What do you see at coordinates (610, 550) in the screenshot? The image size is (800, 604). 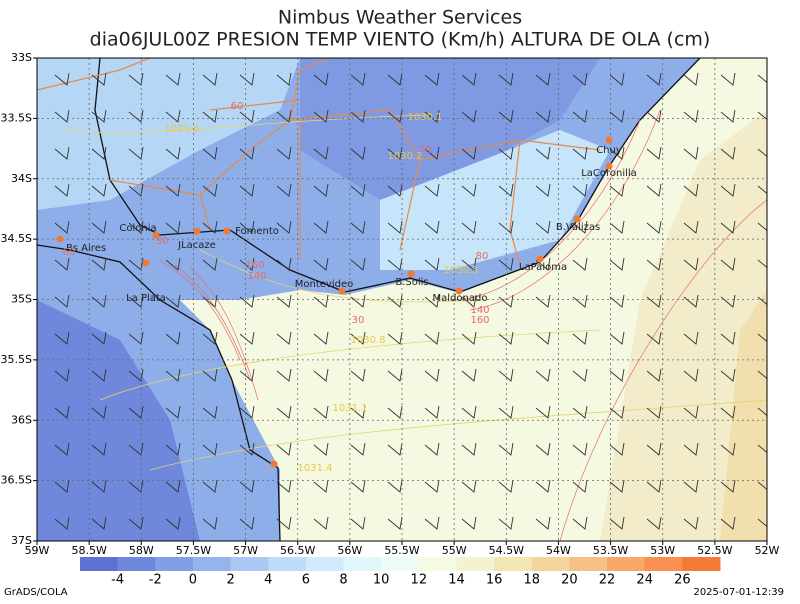 I see `lon-label: 53.5W` at bounding box center [610, 550].